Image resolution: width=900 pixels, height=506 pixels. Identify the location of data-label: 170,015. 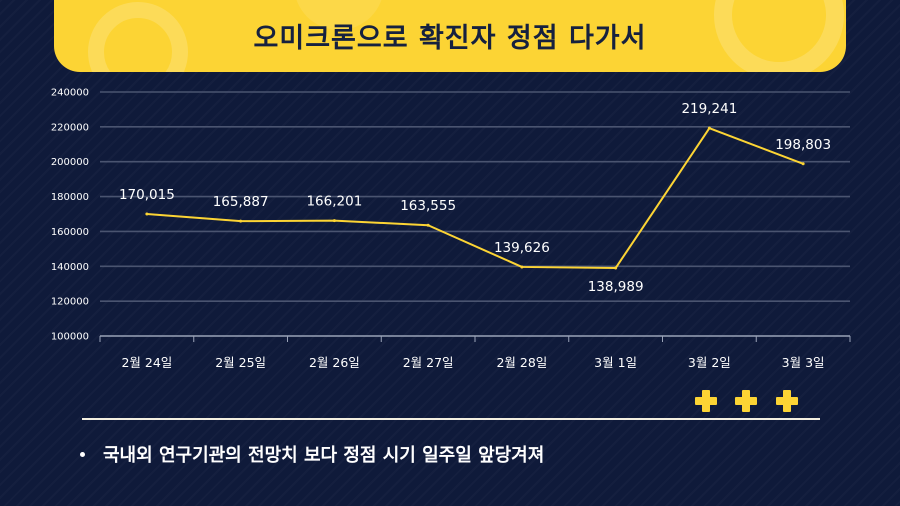
(147, 195).